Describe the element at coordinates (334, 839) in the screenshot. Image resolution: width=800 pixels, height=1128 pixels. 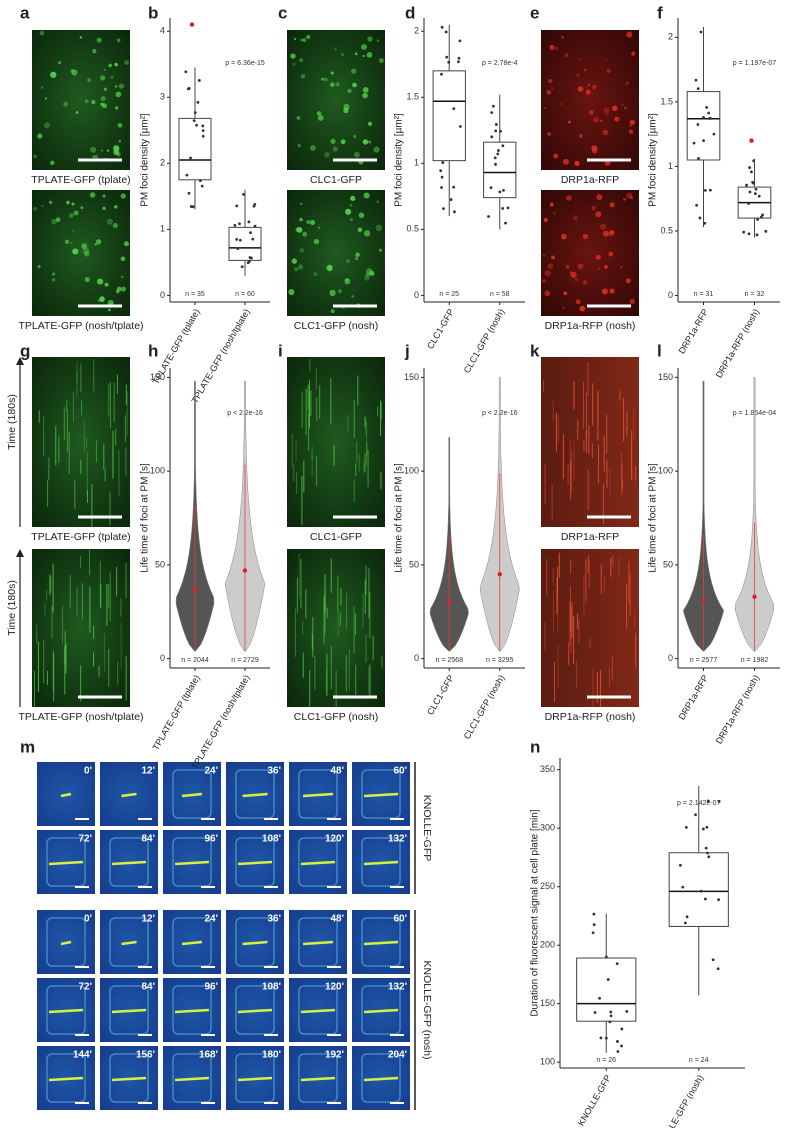
I see `time-point: 120'` at that location.